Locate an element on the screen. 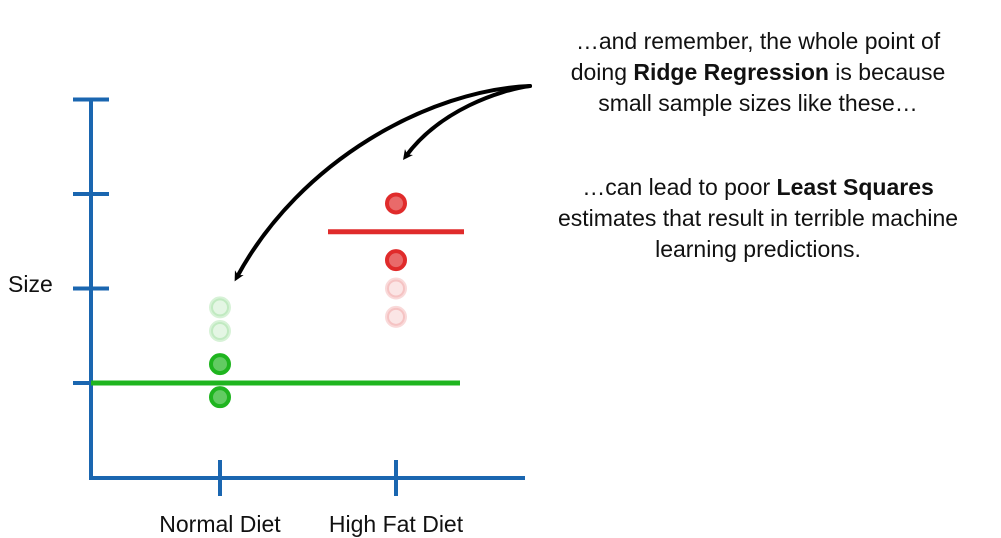 This screenshot has height=538, width=1001. annotation-line: …can lead to poor Least Squares is located at coordinates (758, 187).